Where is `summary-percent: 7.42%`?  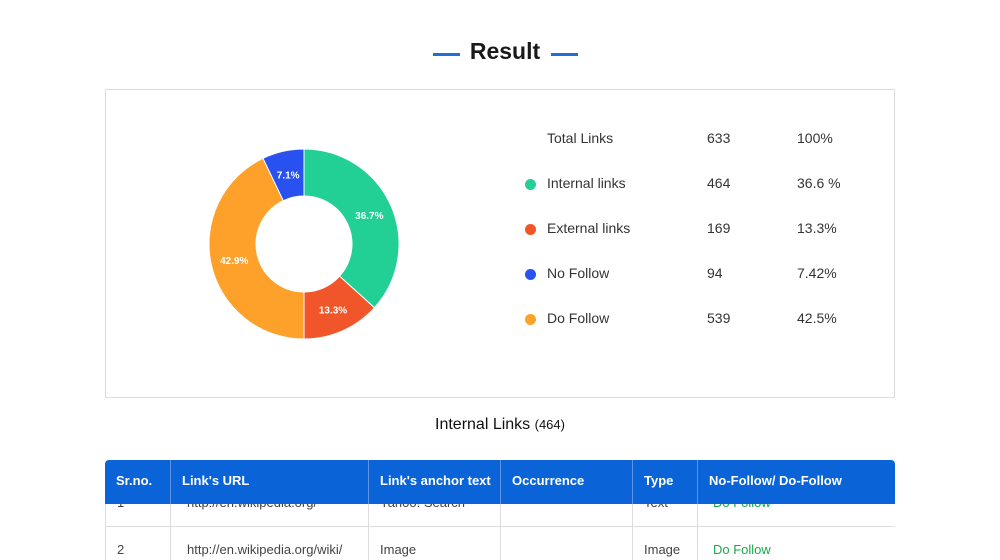
summary-percent: 7.42% is located at coordinates (817, 273).